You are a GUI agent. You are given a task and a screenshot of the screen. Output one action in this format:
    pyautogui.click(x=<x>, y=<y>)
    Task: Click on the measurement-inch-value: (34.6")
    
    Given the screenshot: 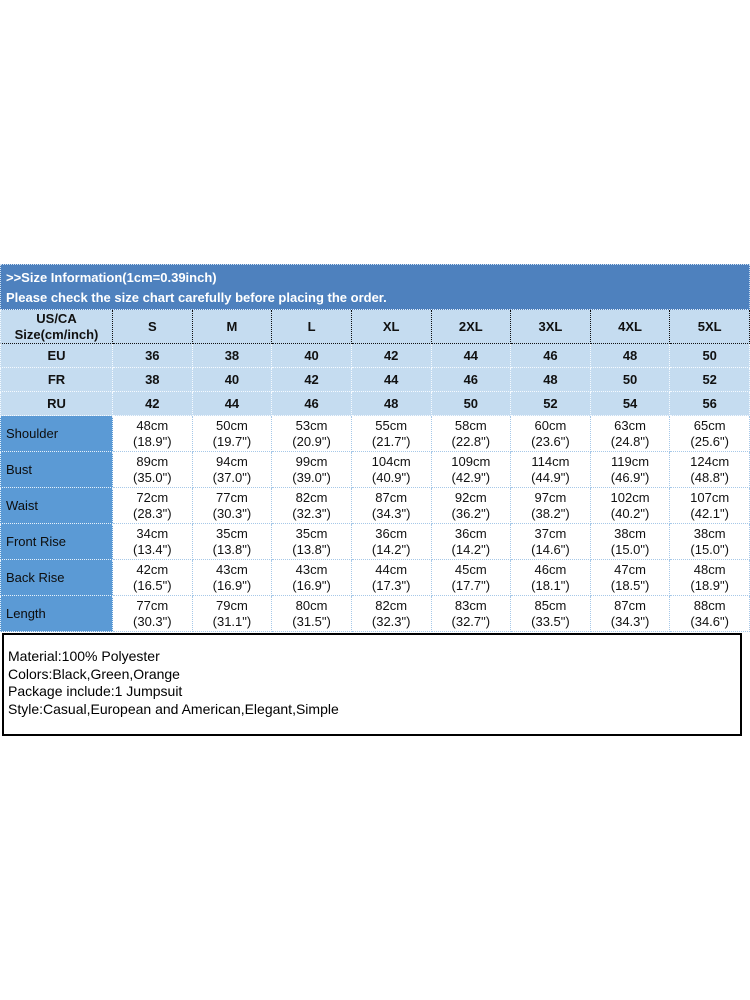 What is the action you would take?
    pyautogui.click(x=709, y=621)
    